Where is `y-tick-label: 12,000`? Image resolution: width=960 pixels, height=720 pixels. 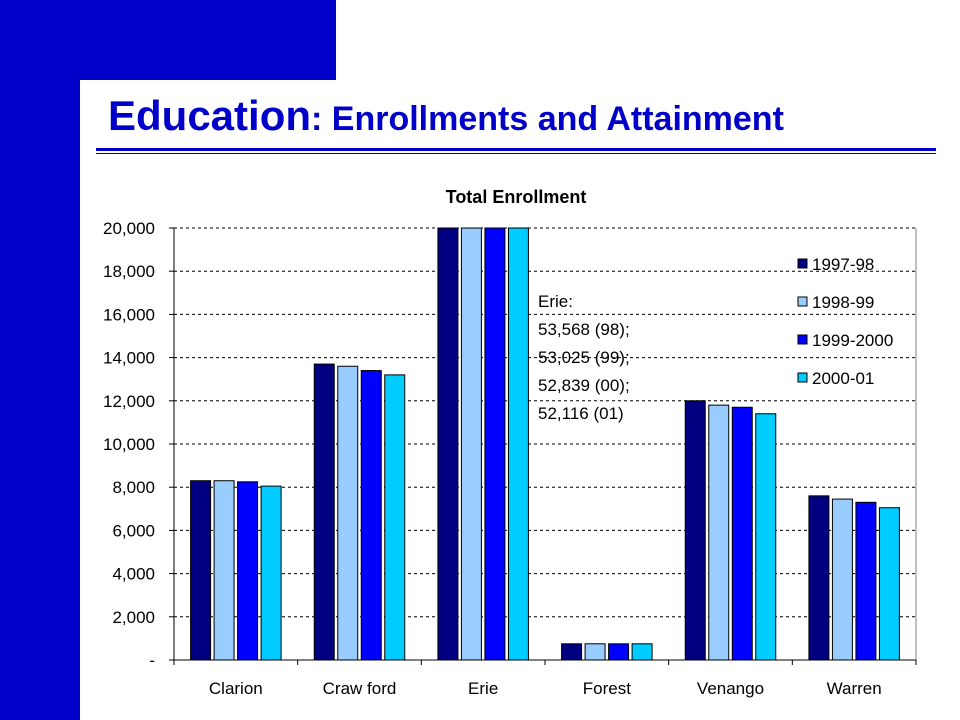
y-tick-label: 12,000 is located at coordinates (129, 401).